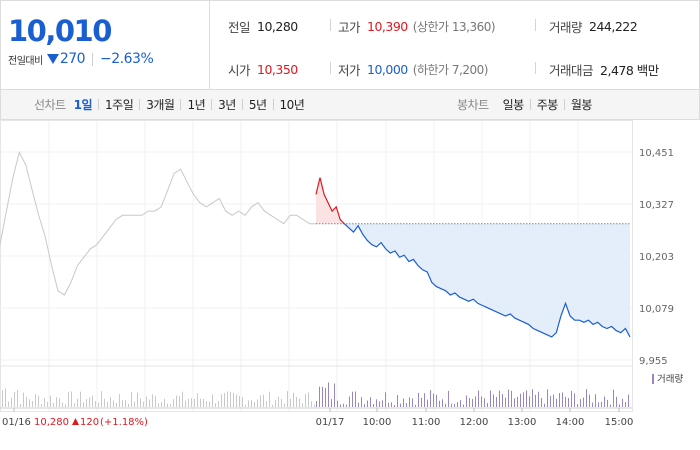  Describe the element at coordinates (513, 105) in the screenshot. I see `tab-daily: 일봉` at that location.